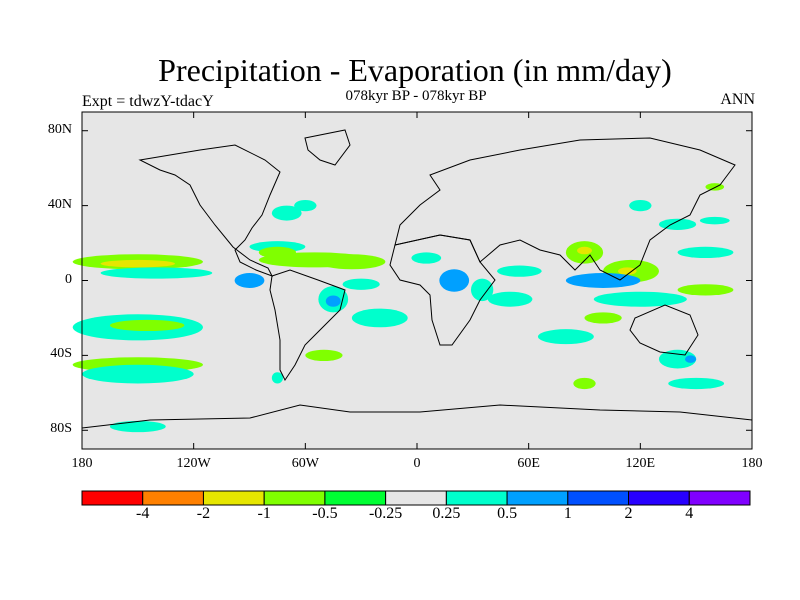  I want to click on x-tick-label: 120E, so click(640, 463).